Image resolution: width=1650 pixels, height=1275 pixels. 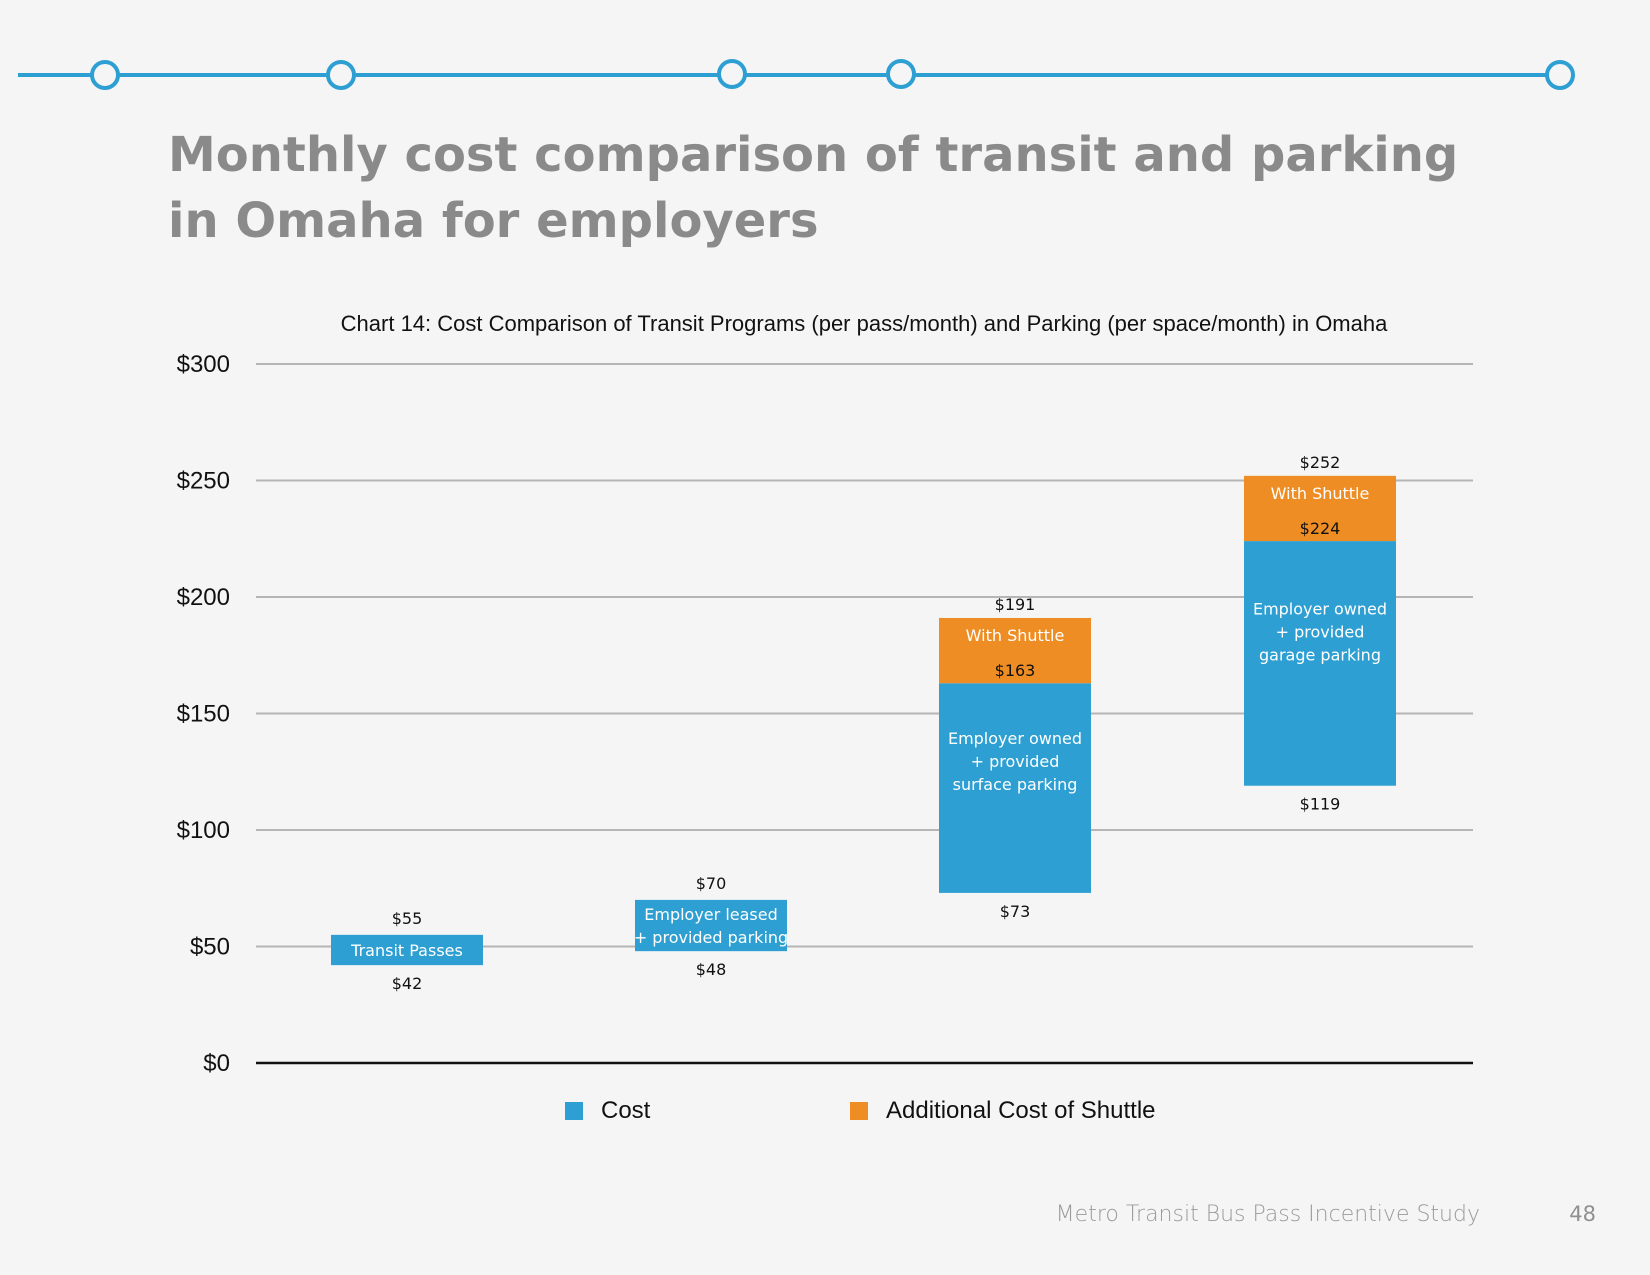 I want to click on y-tick-label: $250, so click(x=203, y=481).